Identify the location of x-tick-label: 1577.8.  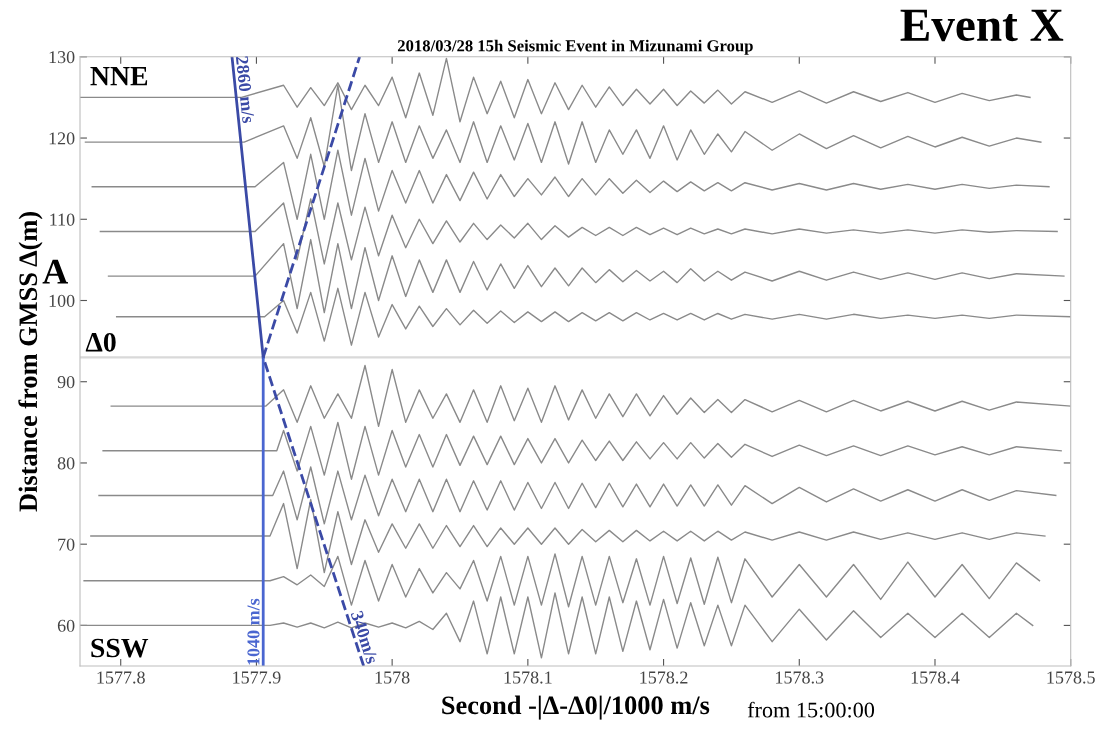
(121, 677).